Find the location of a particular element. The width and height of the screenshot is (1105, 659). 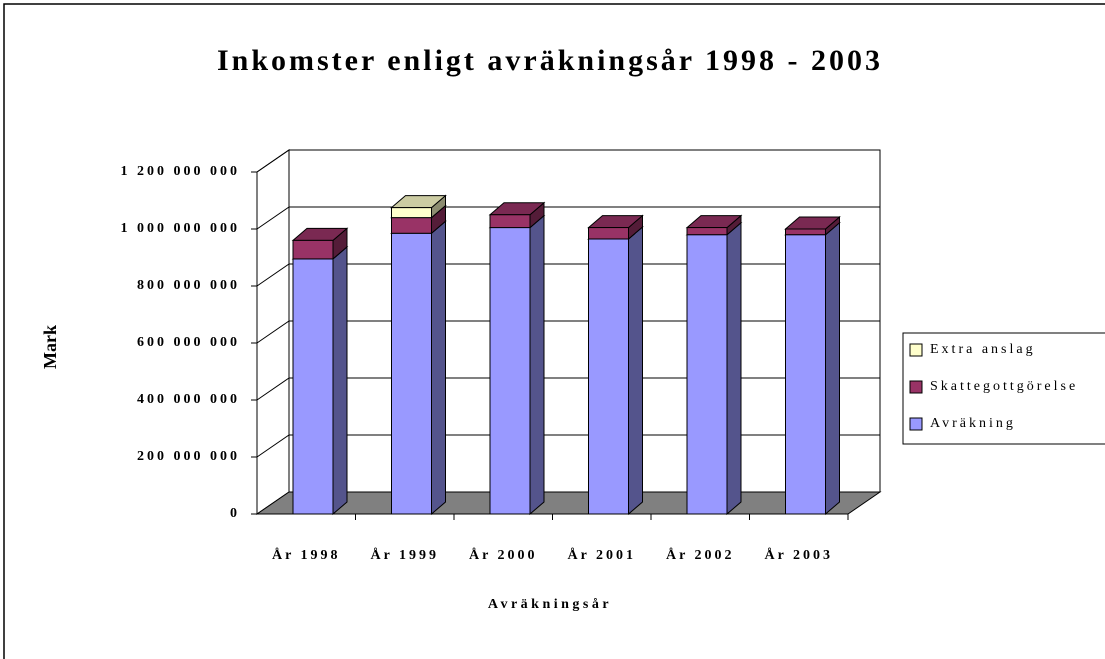

legend-box is located at coordinates (1003, 388).